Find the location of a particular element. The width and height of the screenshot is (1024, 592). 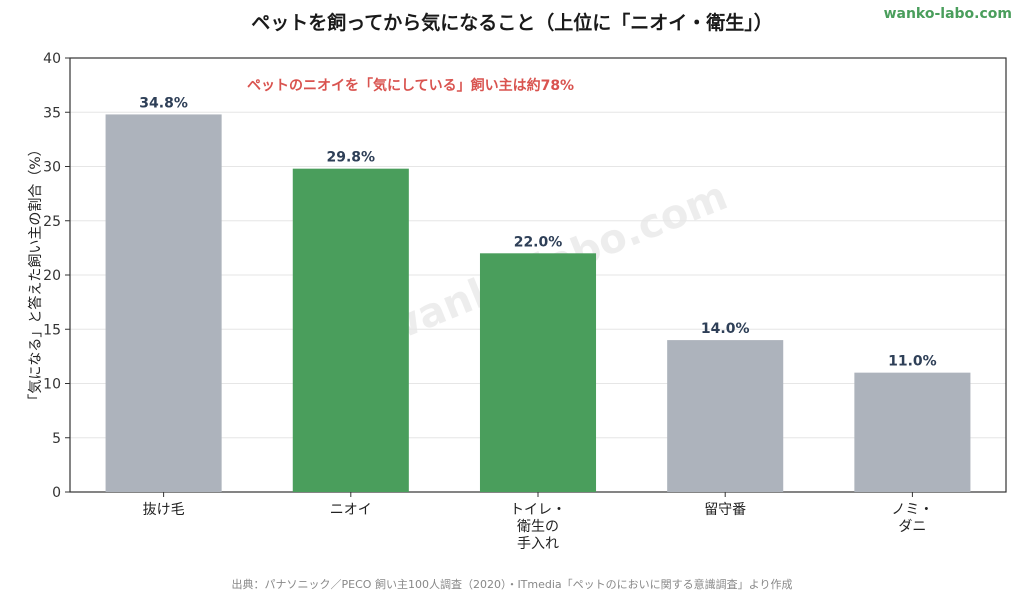

y-tick-label: 10 is located at coordinates (52, 385).